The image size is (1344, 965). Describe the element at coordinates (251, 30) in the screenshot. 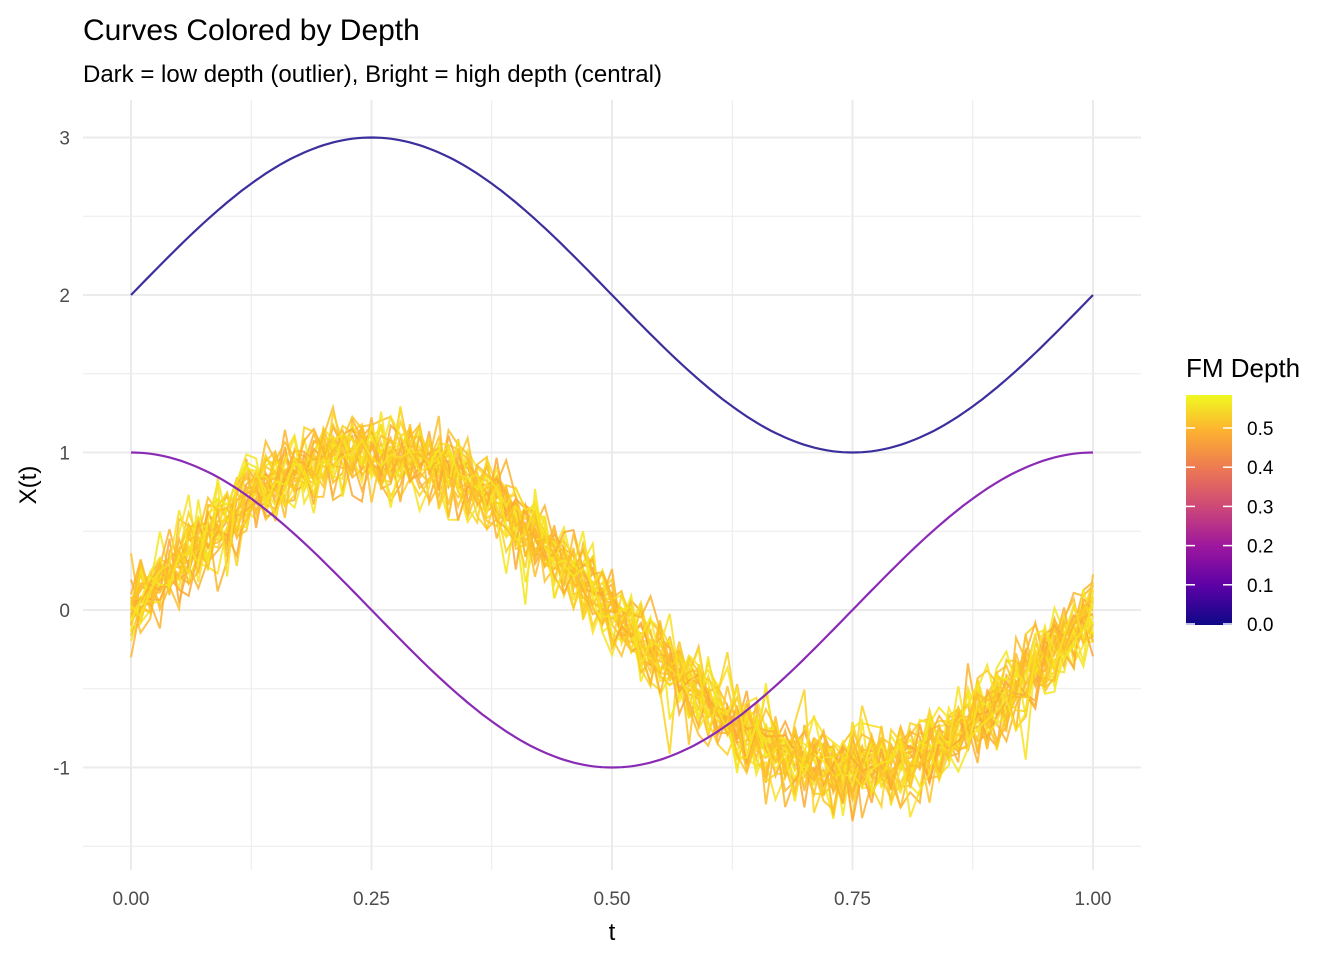

I see `chart-title: Curves Colored by Depth` at that location.